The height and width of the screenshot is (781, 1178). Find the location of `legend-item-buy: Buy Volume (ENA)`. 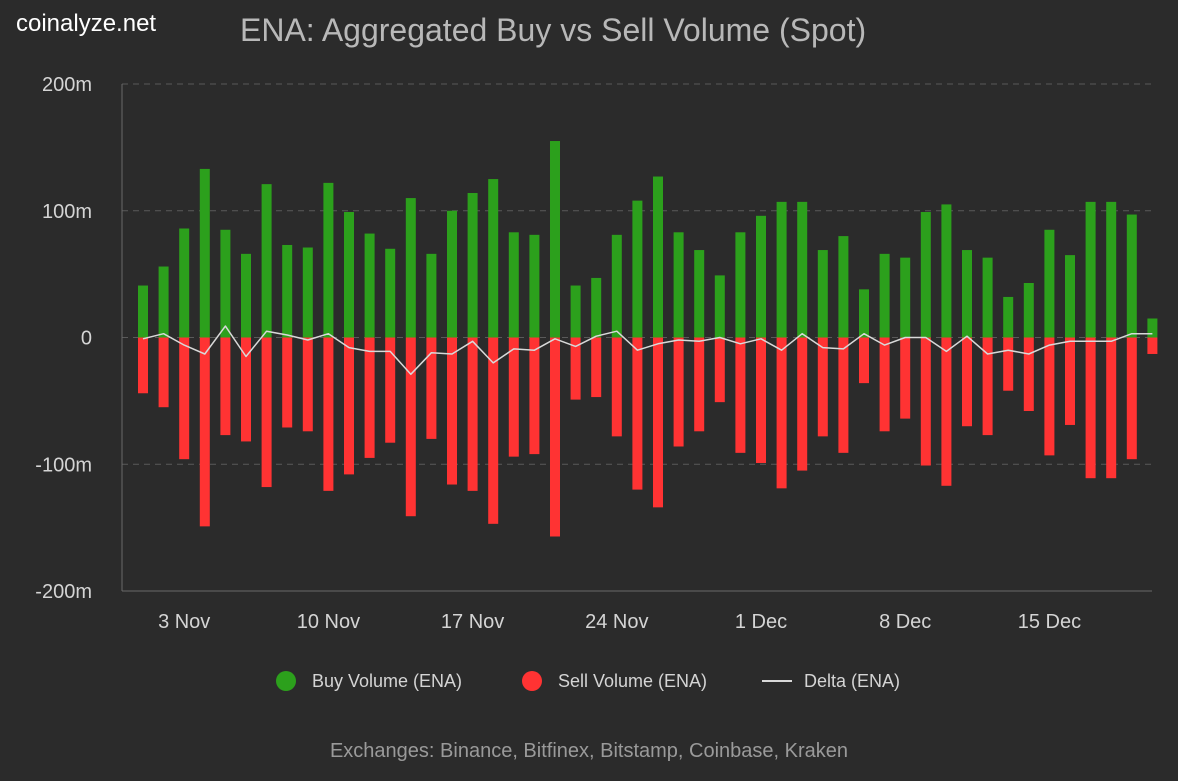

legend-item-buy: Buy Volume (ENA) is located at coordinates (369, 681).